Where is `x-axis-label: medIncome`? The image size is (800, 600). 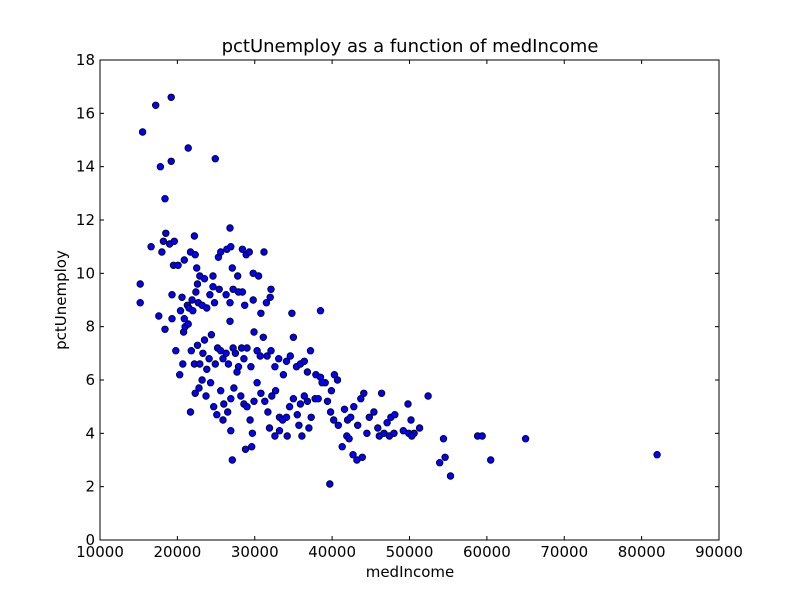 x-axis-label: medIncome is located at coordinates (410, 572).